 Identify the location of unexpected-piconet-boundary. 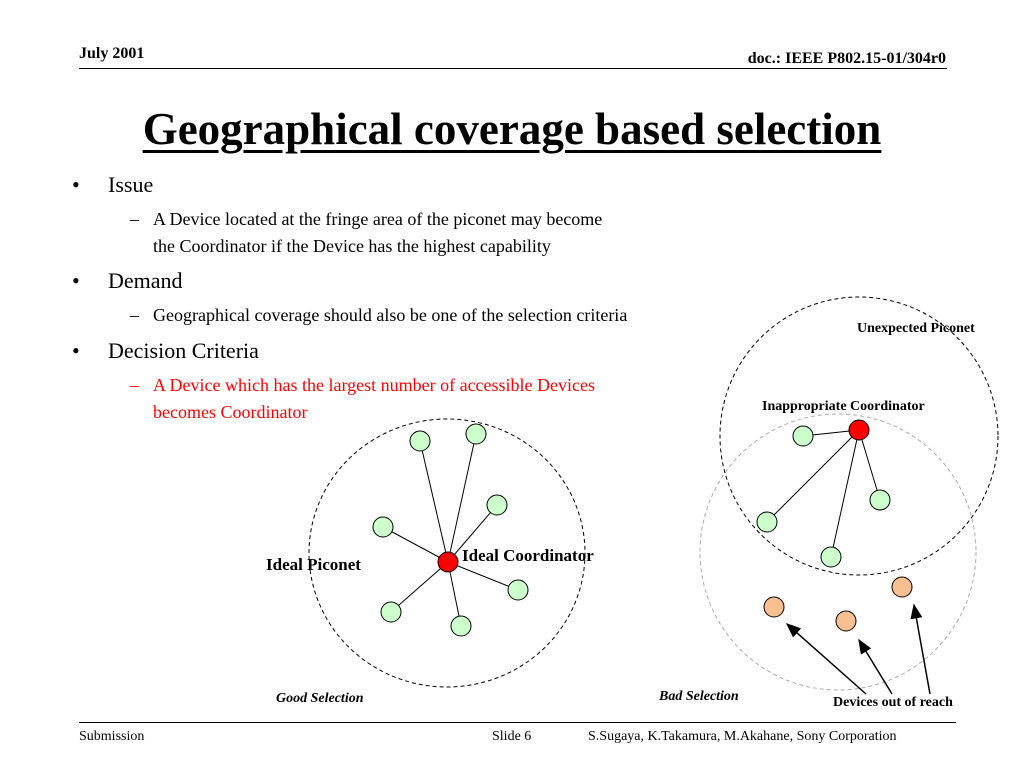
(859, 436).